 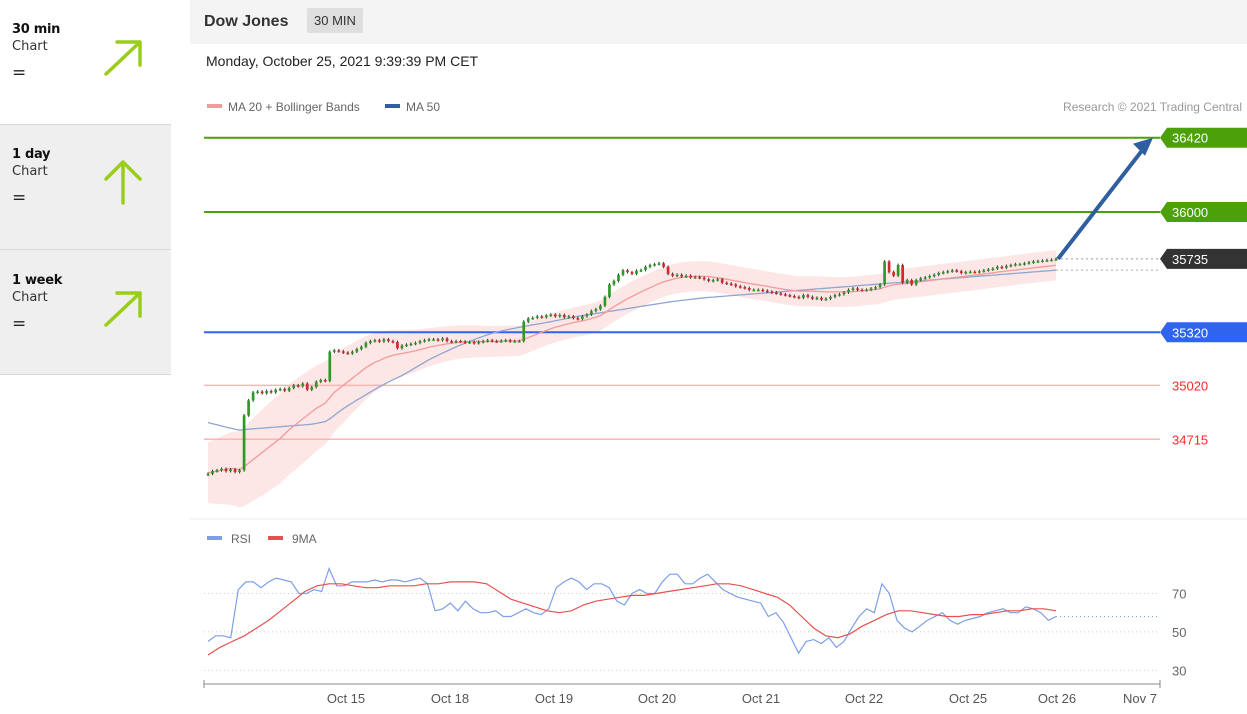 I want to click on timeframe-title: 1 week, so click(x=37, y=280).